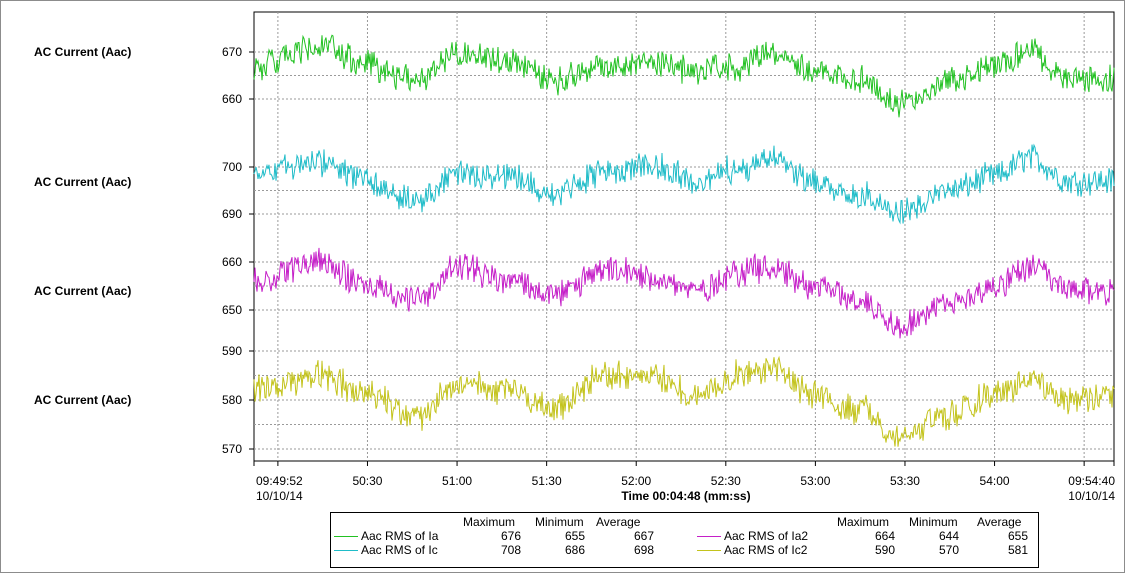 This screenshot has height=575, width=1127. Describe the element at coordinates (644, 550) in the screenshot. I see `legend-avg: 698` at that location.